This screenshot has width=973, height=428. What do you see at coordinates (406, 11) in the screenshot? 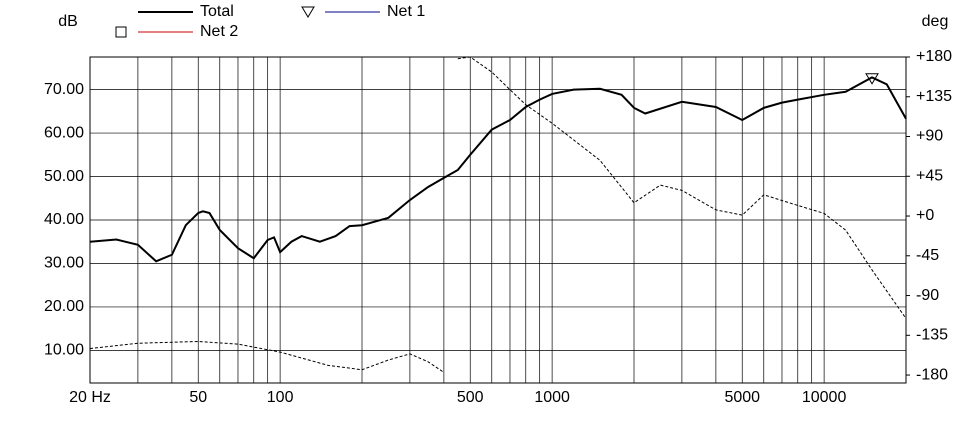
I see `legend-label: Net 1` at bounding box center [406, 11].